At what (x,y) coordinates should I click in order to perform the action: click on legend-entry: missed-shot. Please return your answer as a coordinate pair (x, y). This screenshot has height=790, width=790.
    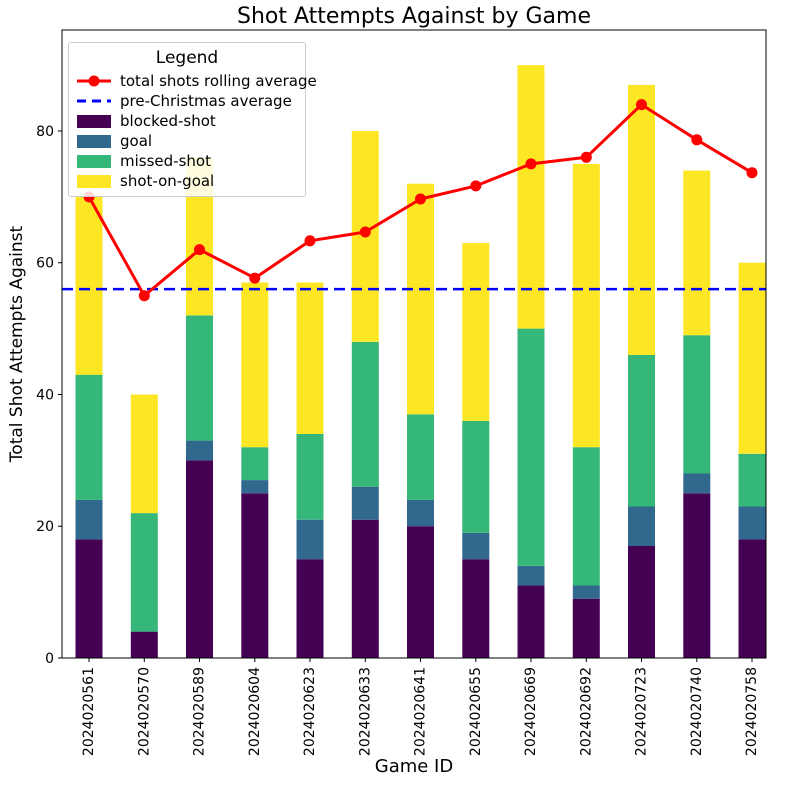
    Looking at the image, I should click on (187, 161).